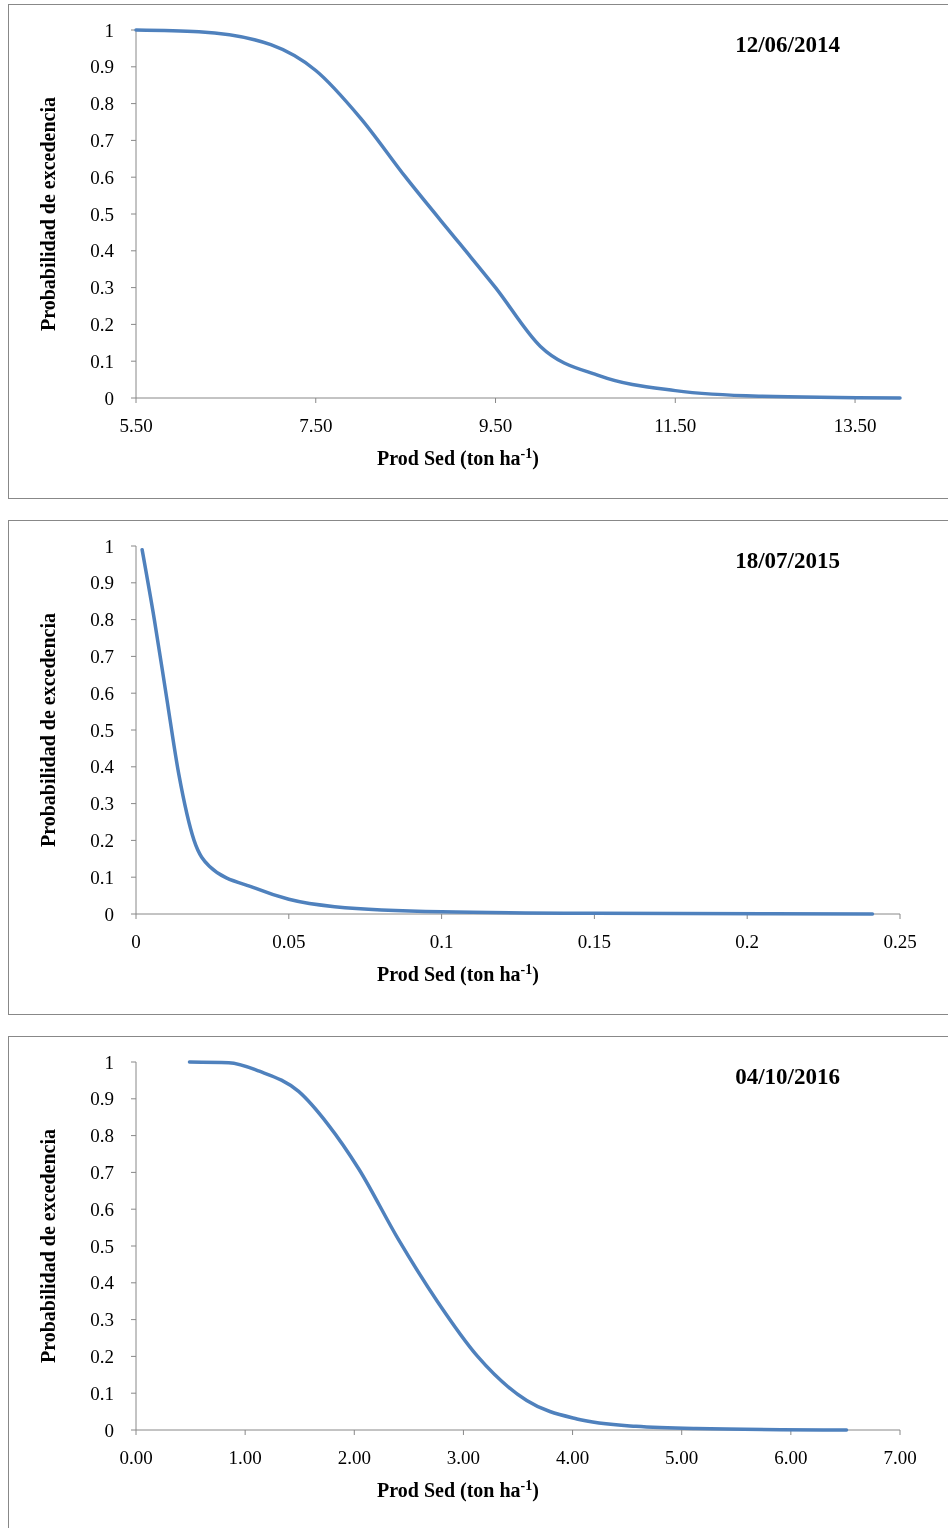 The height and width of the screenshot is (1528, 948). What do you see at coordinates (787, 1076) in the screenshot?
I see `chart-title: 04/10/2016` at bounding box center [787, 1076].